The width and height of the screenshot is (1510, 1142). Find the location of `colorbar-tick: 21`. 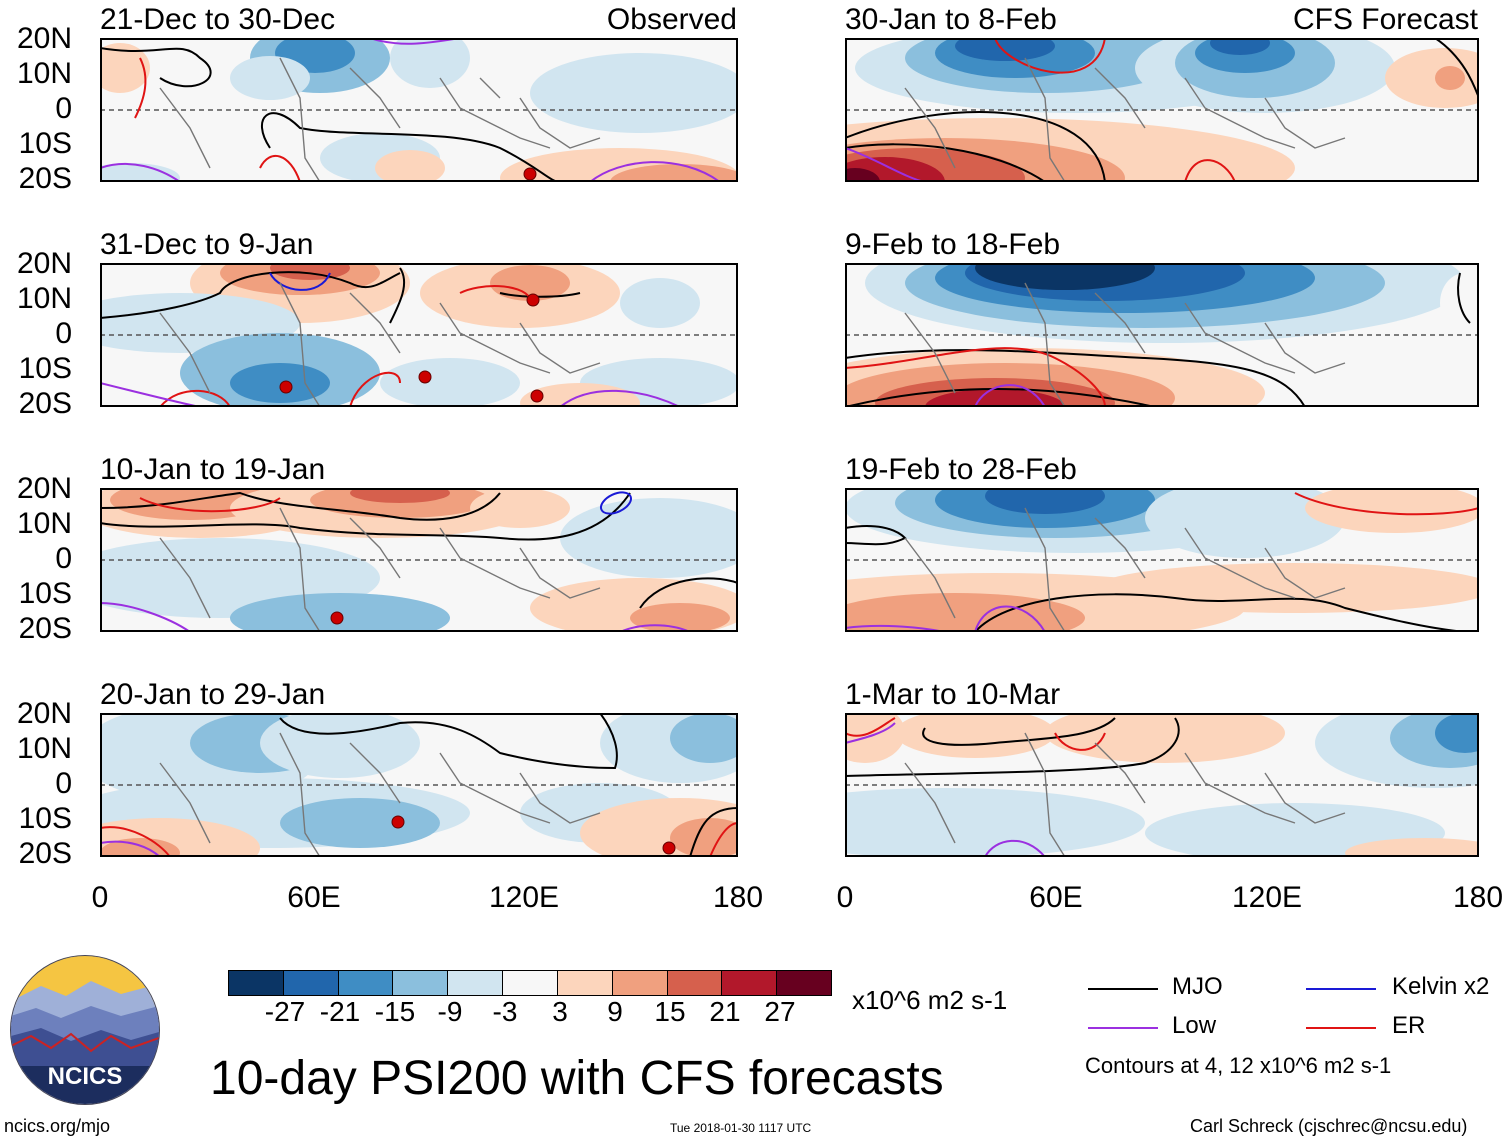

colorbar-tick: 21 is located at coordinates (725, 1011).